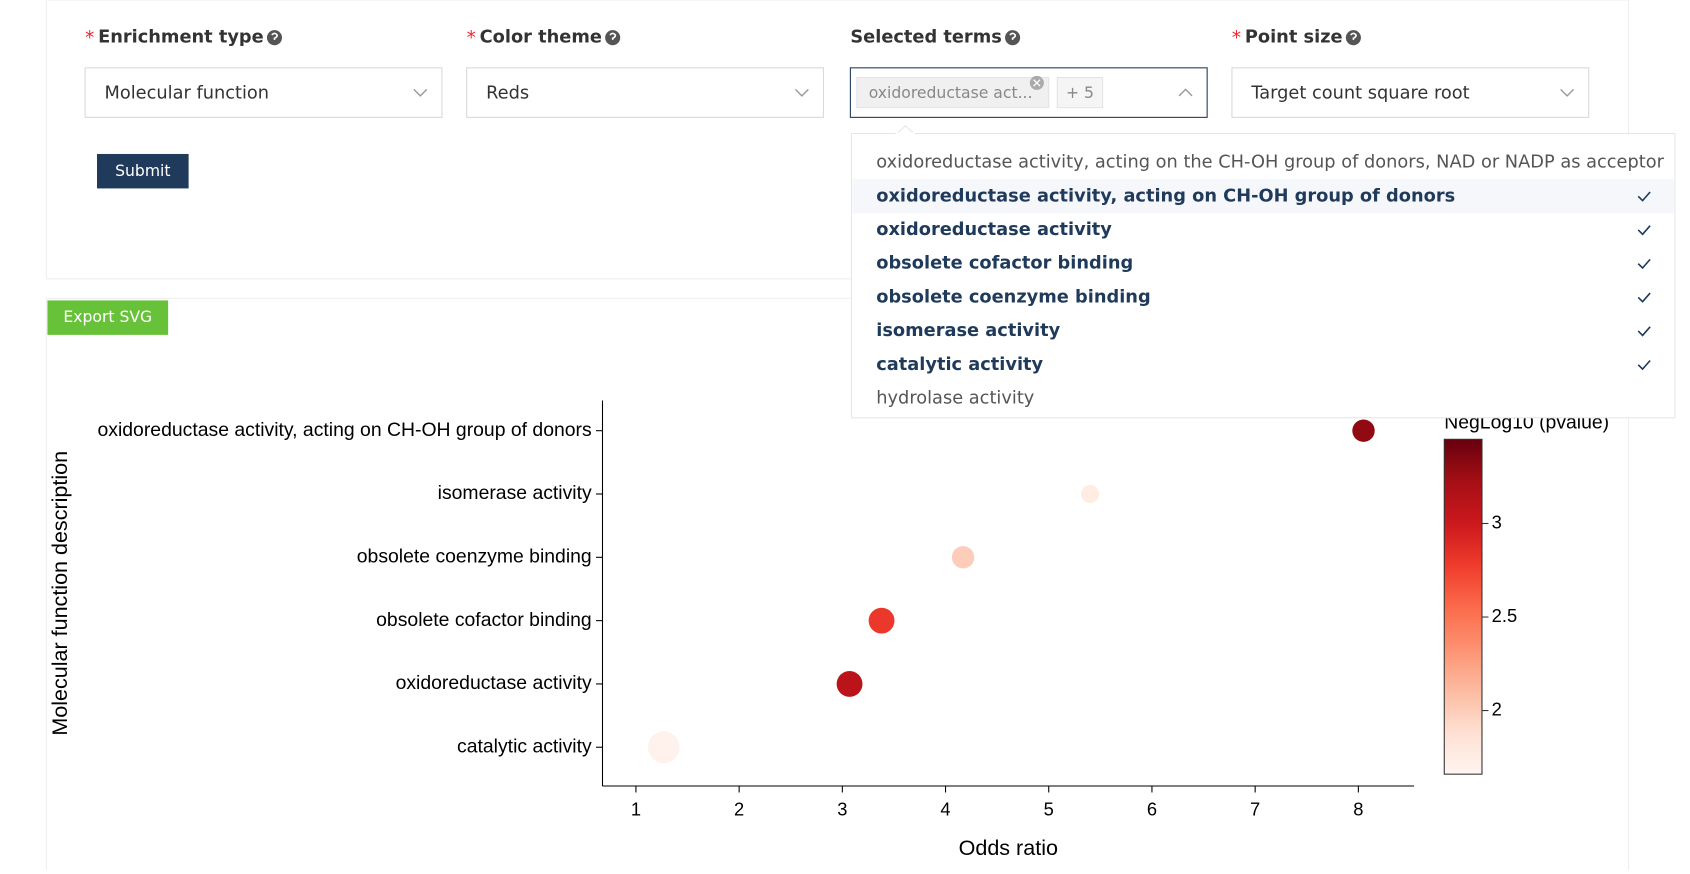 This screenshot has height=874, width=1690. What do you see at coordinates (474, 556) in the screenshot?
I see `y-tick-label: obsolete coenzyme binding` at bounding box center [474, 556].